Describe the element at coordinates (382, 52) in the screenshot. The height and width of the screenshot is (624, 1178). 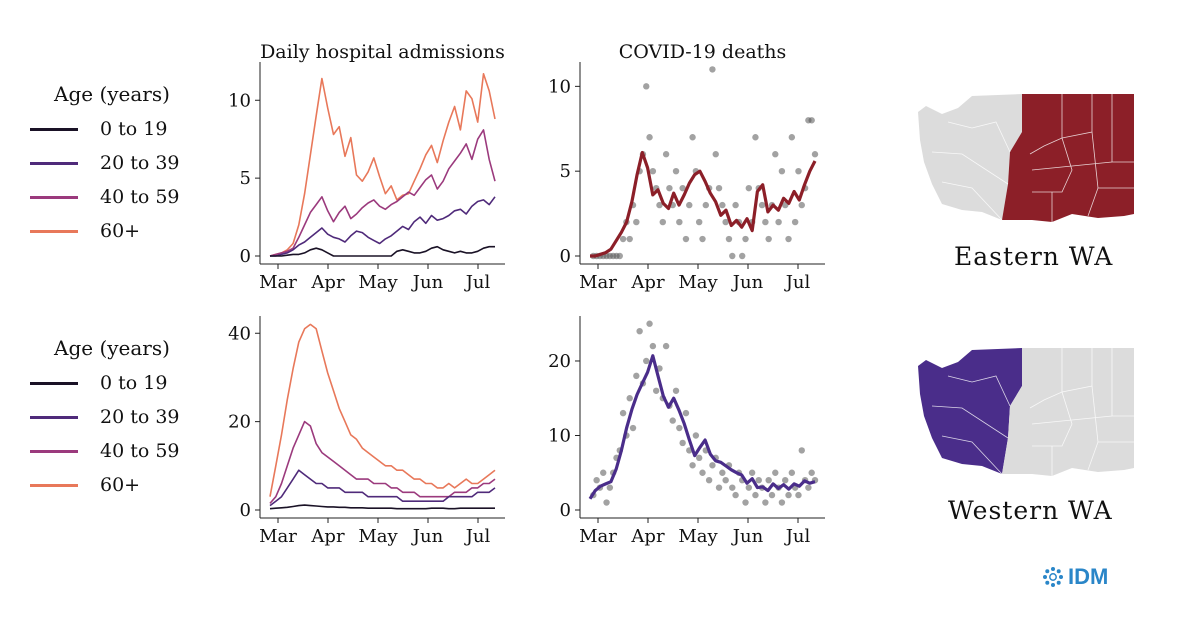
I see `chart-title: Daily hospital admissions` at that location.